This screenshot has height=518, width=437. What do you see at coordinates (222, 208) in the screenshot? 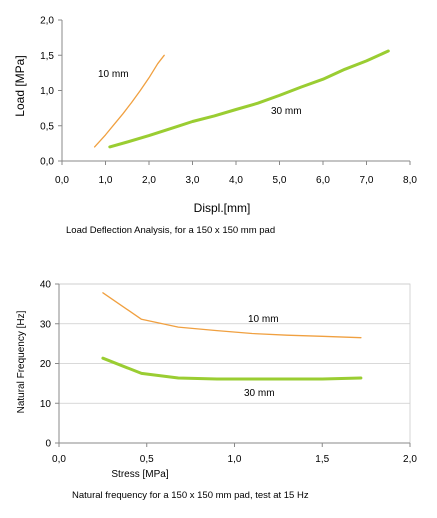
I see `c1-x-axis-title: Displ.[mm]` at bounding box center [222, 208].